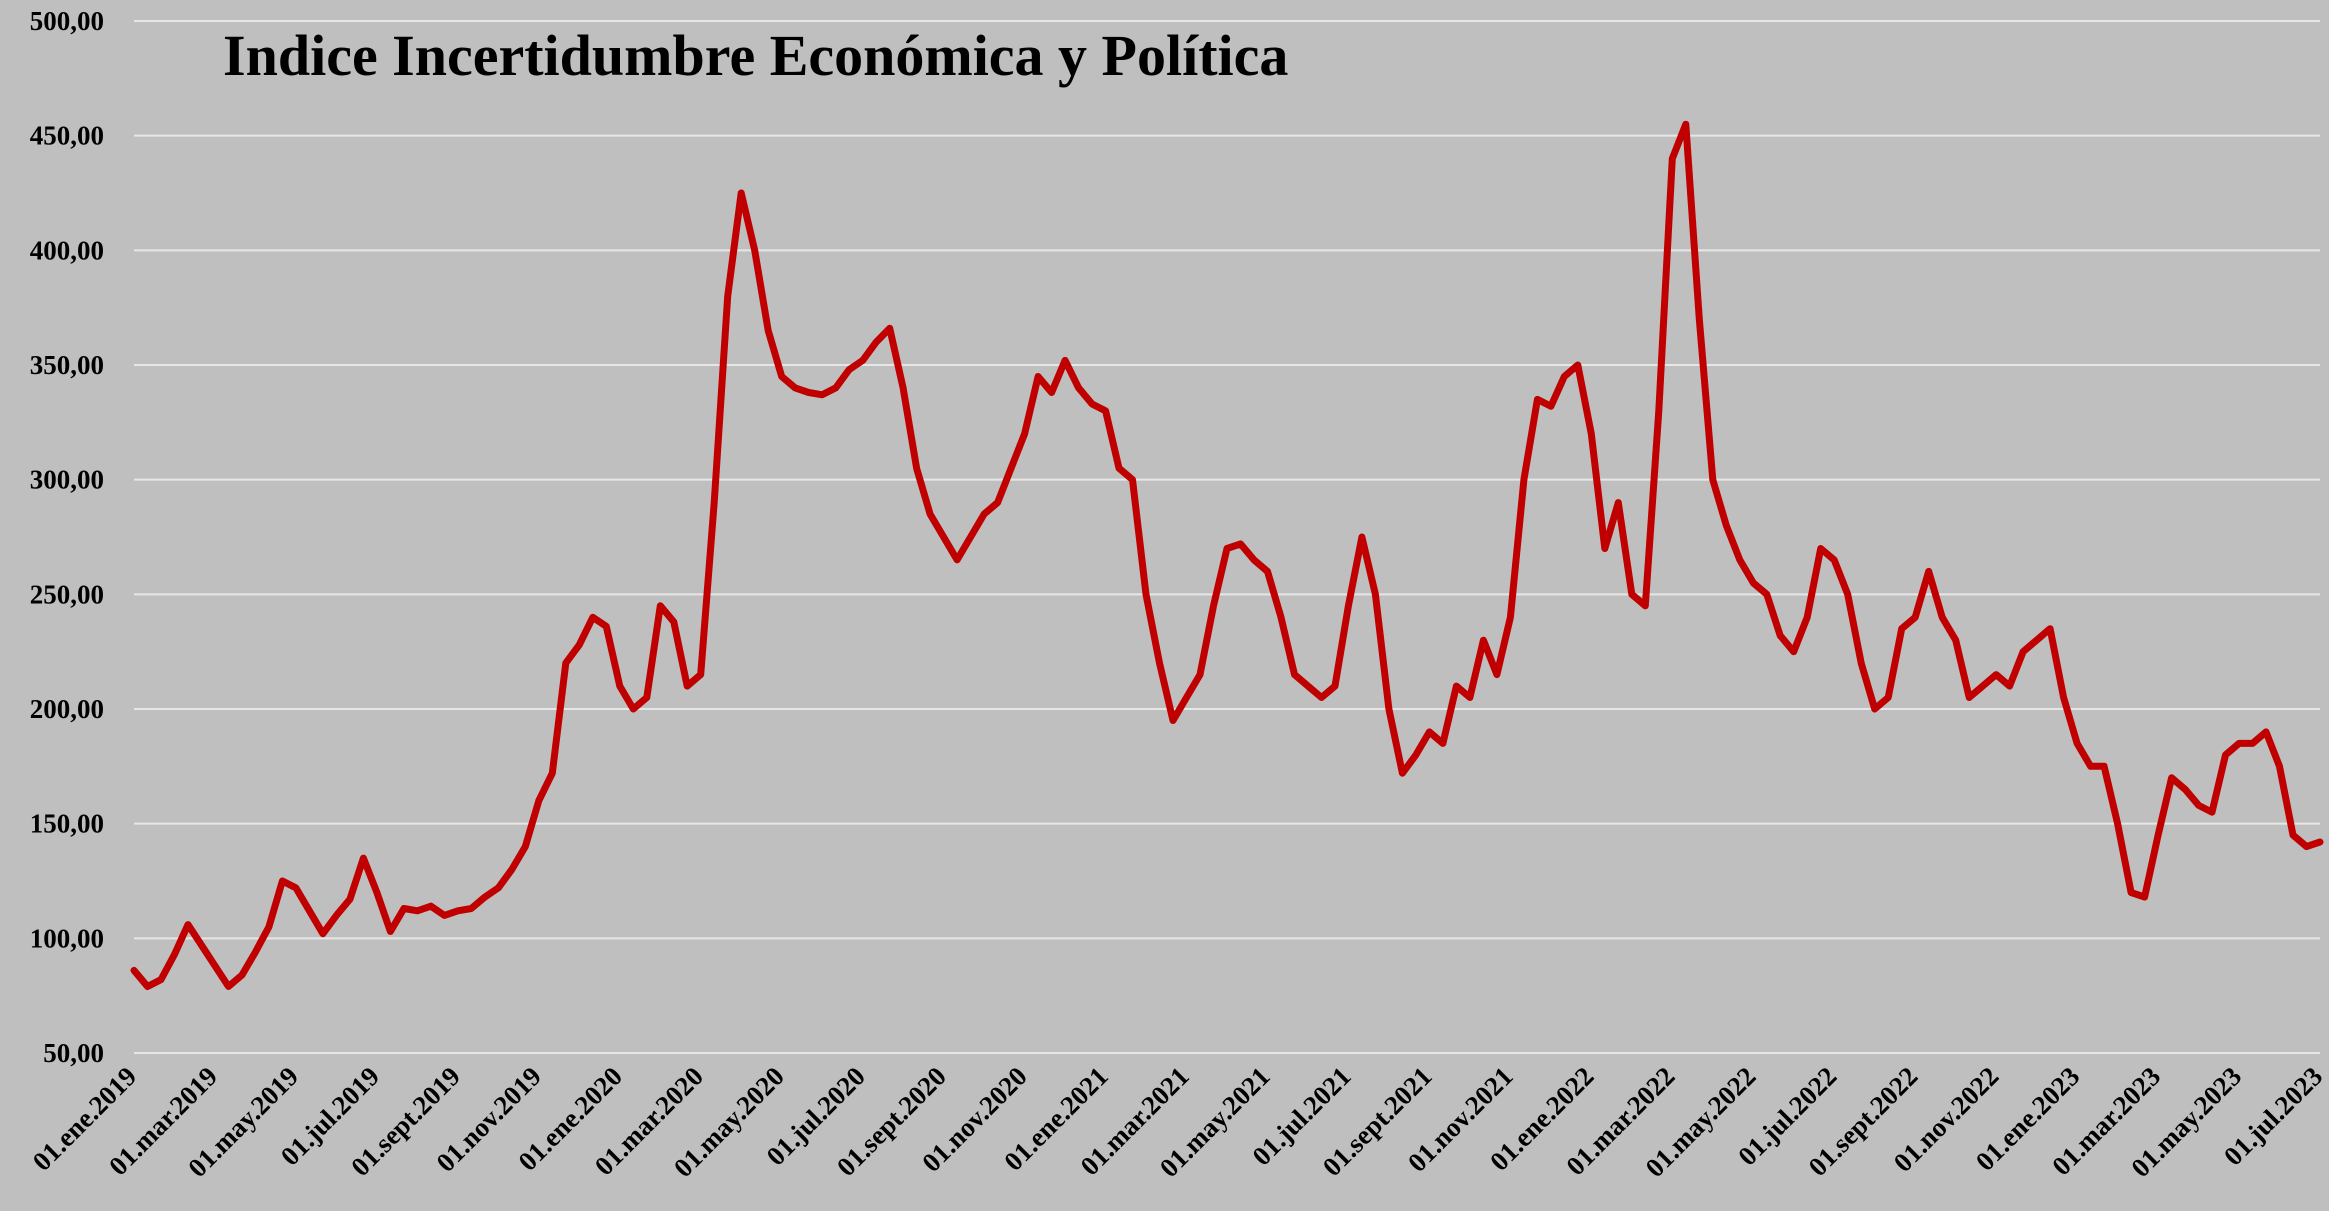 The image size is (2329, 1211). Describe the element at coordinates (67, 21) in the screenshot. I see `y-tick-label: 500,00` at that location.